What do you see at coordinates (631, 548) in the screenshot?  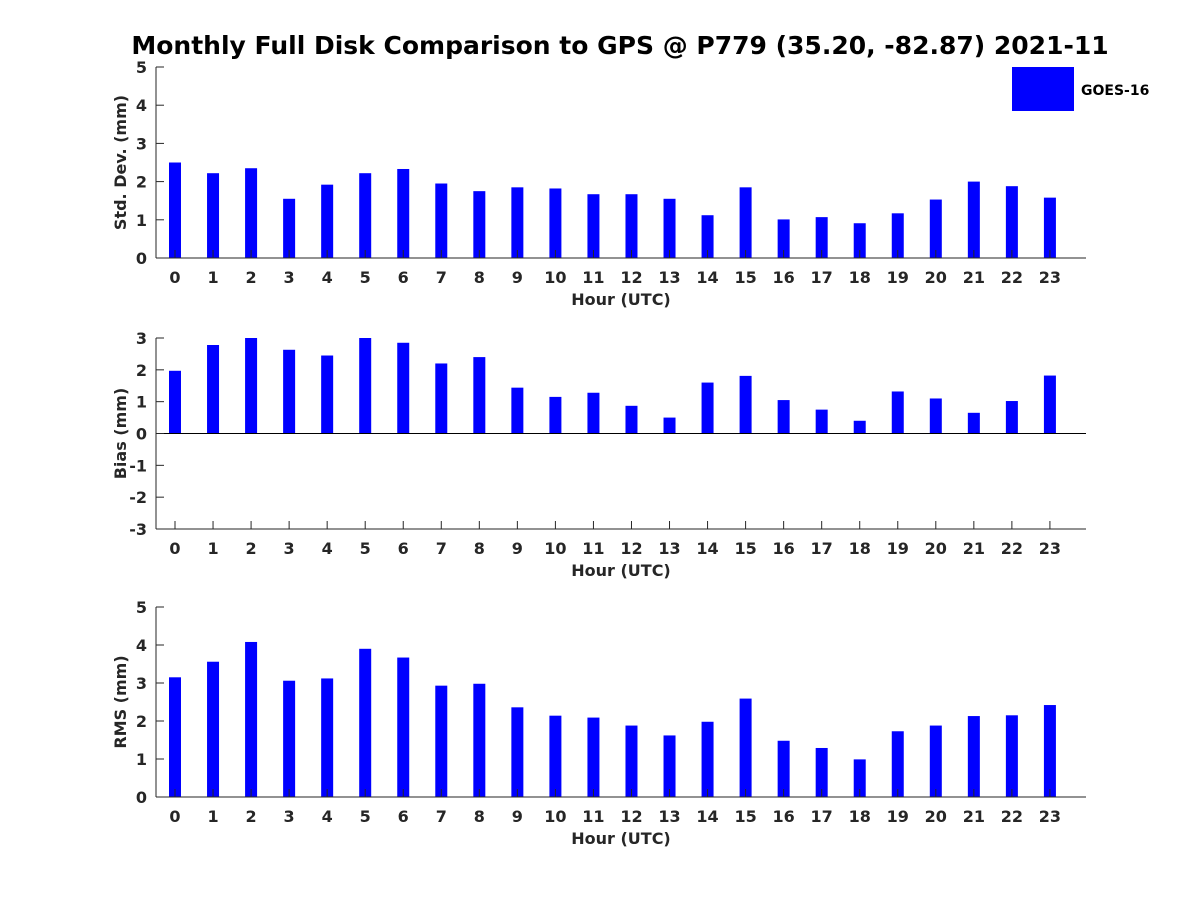 I see `x-tick-label: 12` at bounding box center [631, 548].